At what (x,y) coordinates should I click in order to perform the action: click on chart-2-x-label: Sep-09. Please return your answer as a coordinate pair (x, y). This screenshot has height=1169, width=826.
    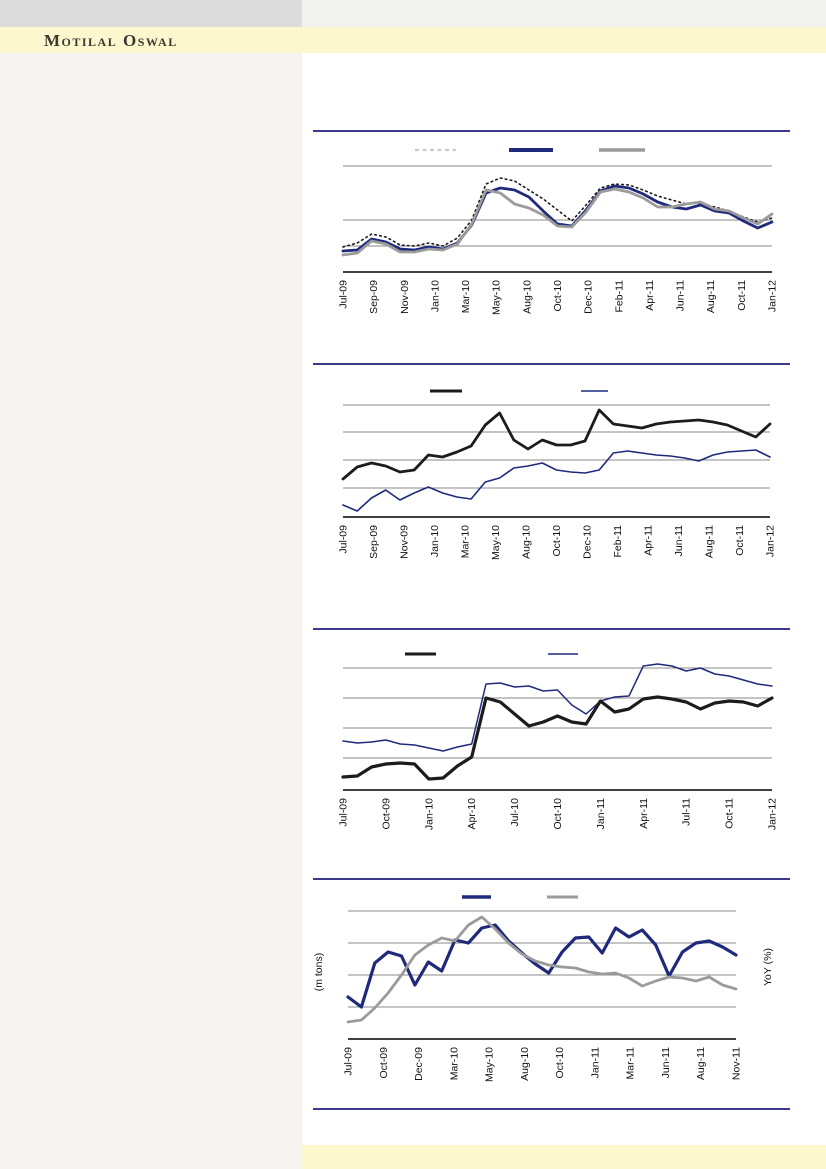
    Looking at the image, I should click on (374, 542).